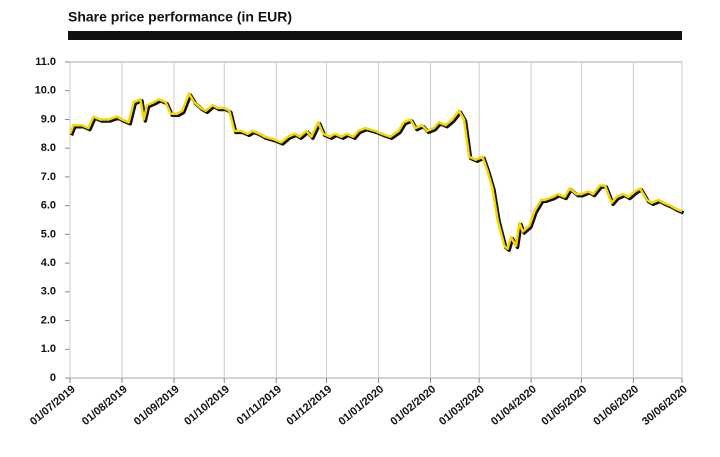 This screenshot has height=457, width=720. What do you see at coordinates (361, 405) in the screenshot?
I see `x-tick-label: 01/01/2020` at bounding box center [361, 405].